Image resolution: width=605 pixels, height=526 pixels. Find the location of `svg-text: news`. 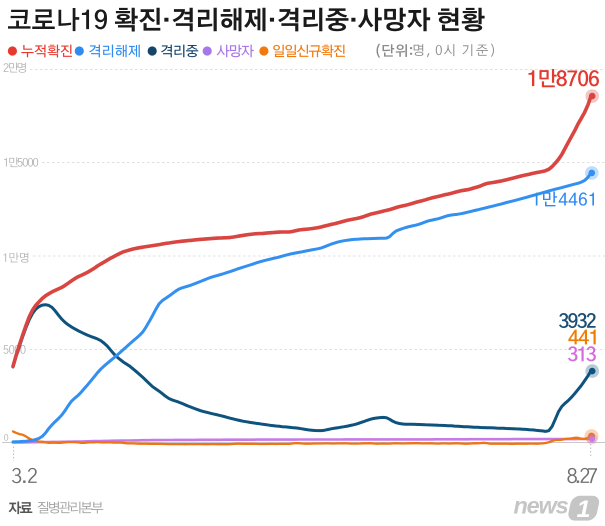

svg-text: news is located at coordinates (541, 506).